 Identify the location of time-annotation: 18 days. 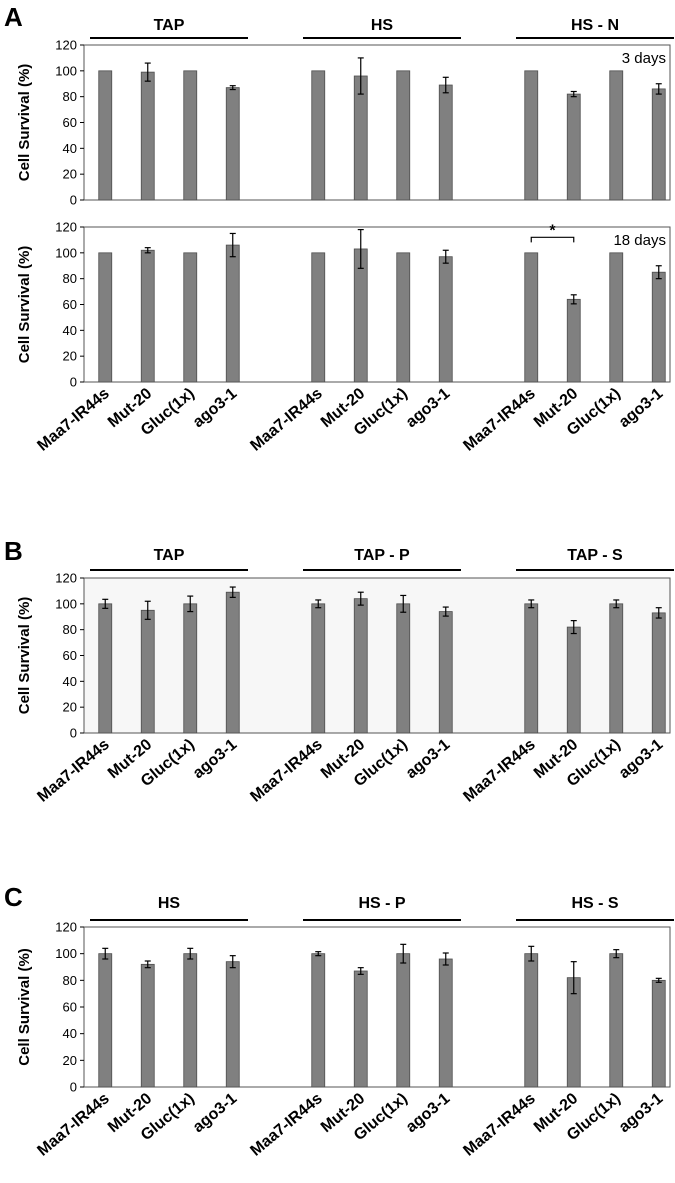
(639, 240).